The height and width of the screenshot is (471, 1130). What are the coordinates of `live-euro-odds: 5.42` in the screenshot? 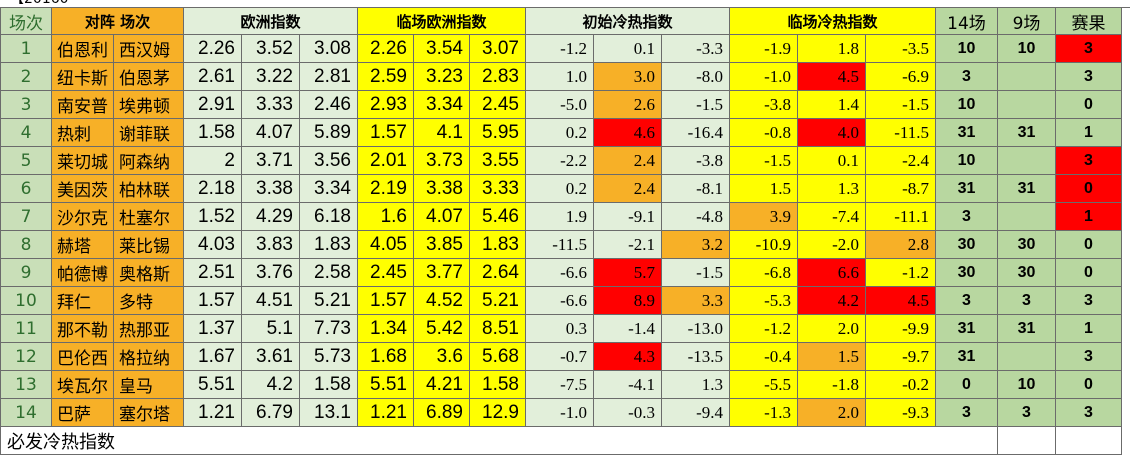 It's located at (442, 329).